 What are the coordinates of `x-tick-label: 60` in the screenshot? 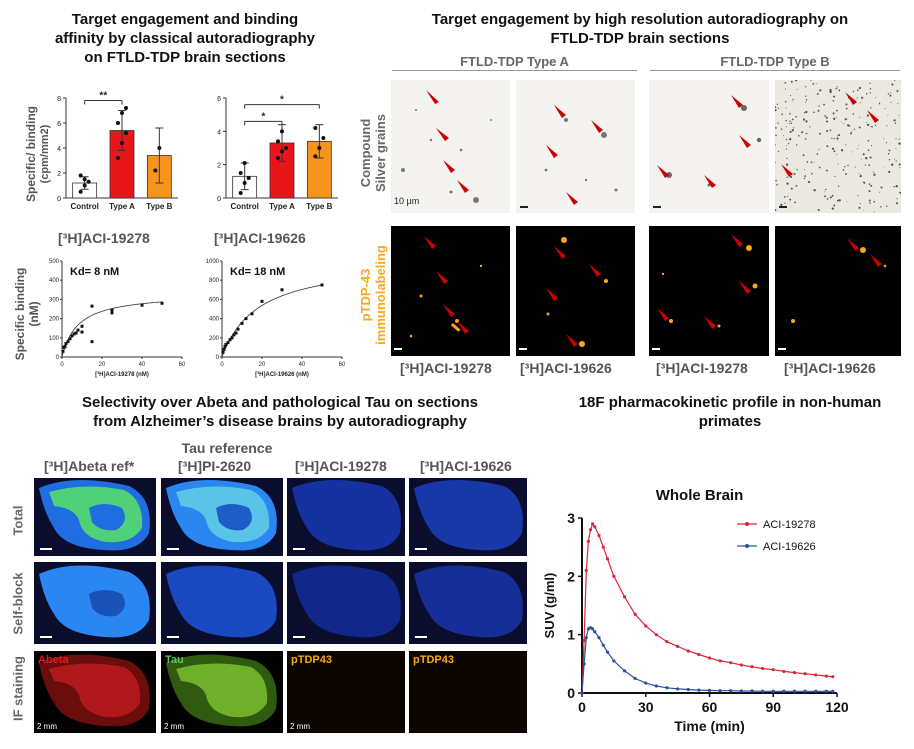 It's located at (710, 707).